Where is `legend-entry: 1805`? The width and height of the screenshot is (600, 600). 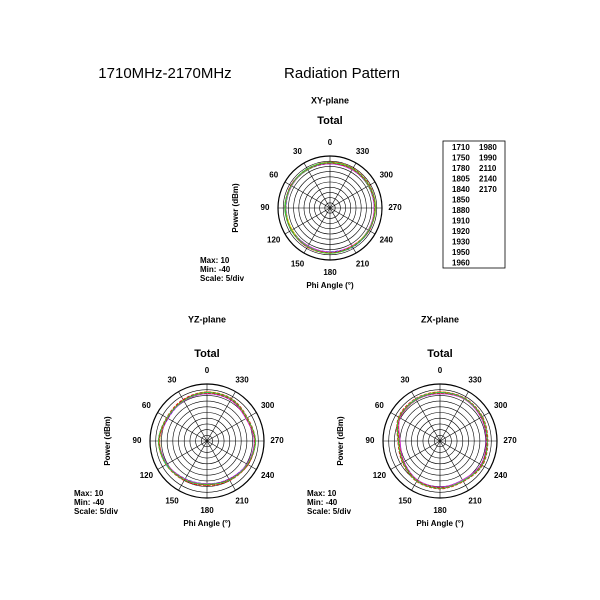 legend-entry: 1805 is located at coordinates (461, 179).